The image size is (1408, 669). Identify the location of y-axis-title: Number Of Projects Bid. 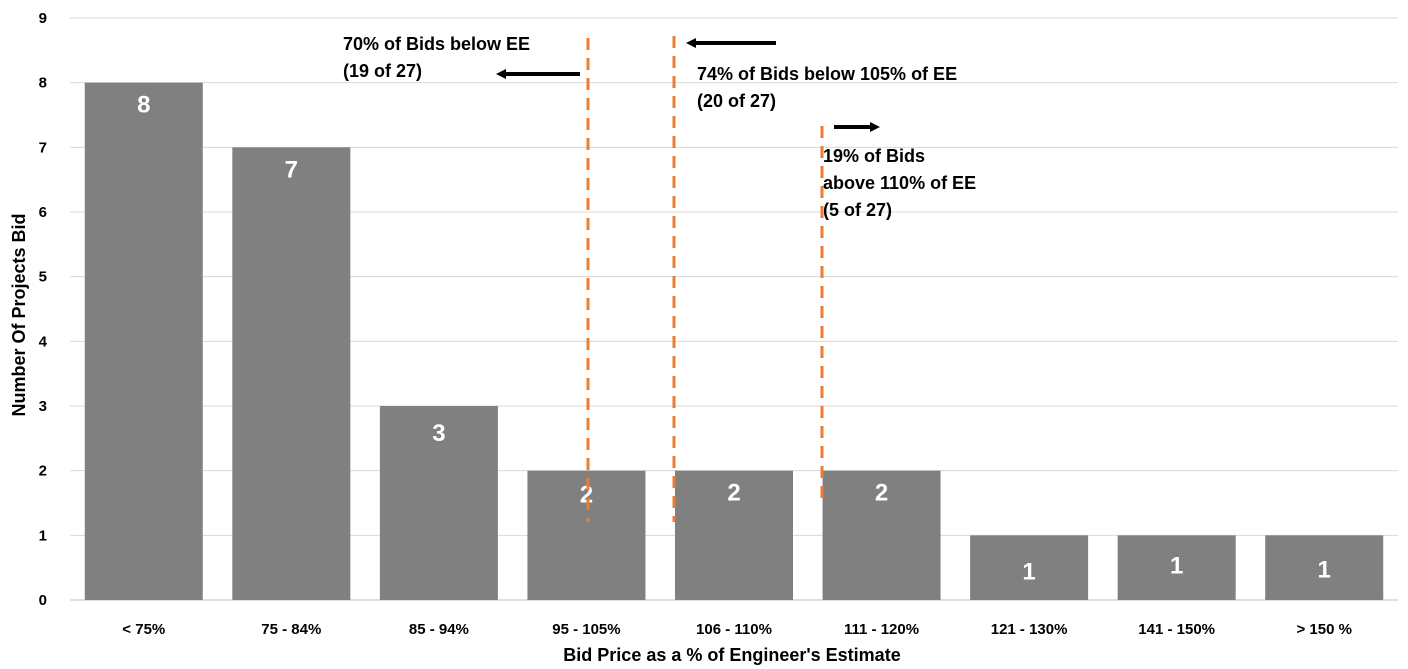
(19, 314).